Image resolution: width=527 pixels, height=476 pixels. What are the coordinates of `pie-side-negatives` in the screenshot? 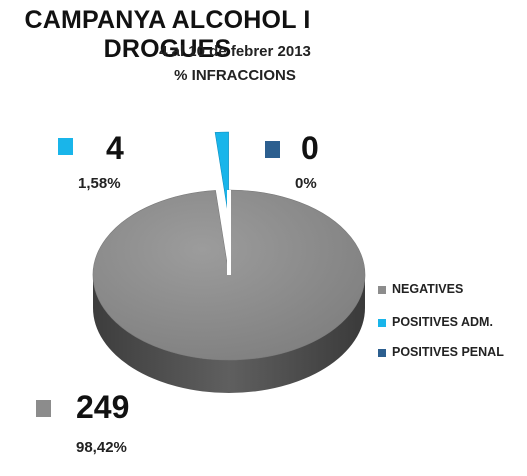 It's located at (229, 334).